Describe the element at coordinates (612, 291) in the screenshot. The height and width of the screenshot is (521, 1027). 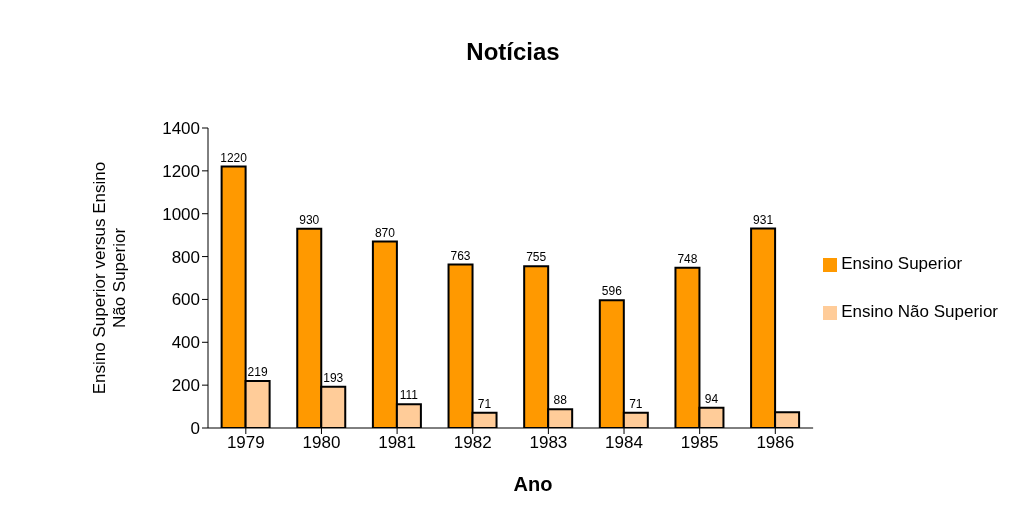
I see `data-label: 596` at that location.